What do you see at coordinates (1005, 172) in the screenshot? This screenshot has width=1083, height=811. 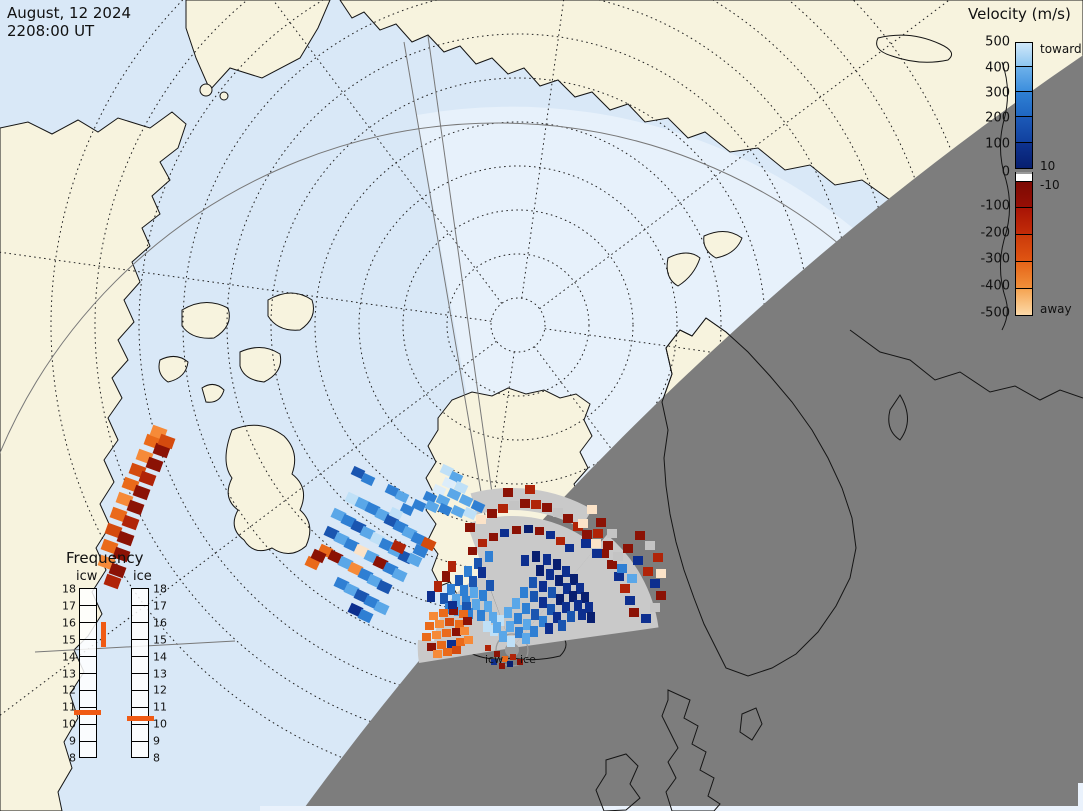 I see `velocity-tick-label: 0` at bounding box center [1005, 172].